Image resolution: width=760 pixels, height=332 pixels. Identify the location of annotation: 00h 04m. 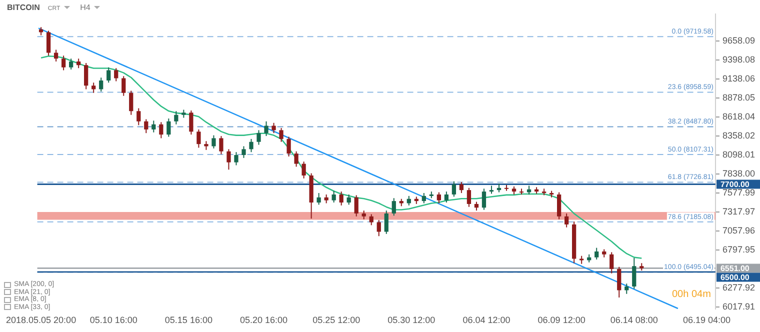
(691, 294).